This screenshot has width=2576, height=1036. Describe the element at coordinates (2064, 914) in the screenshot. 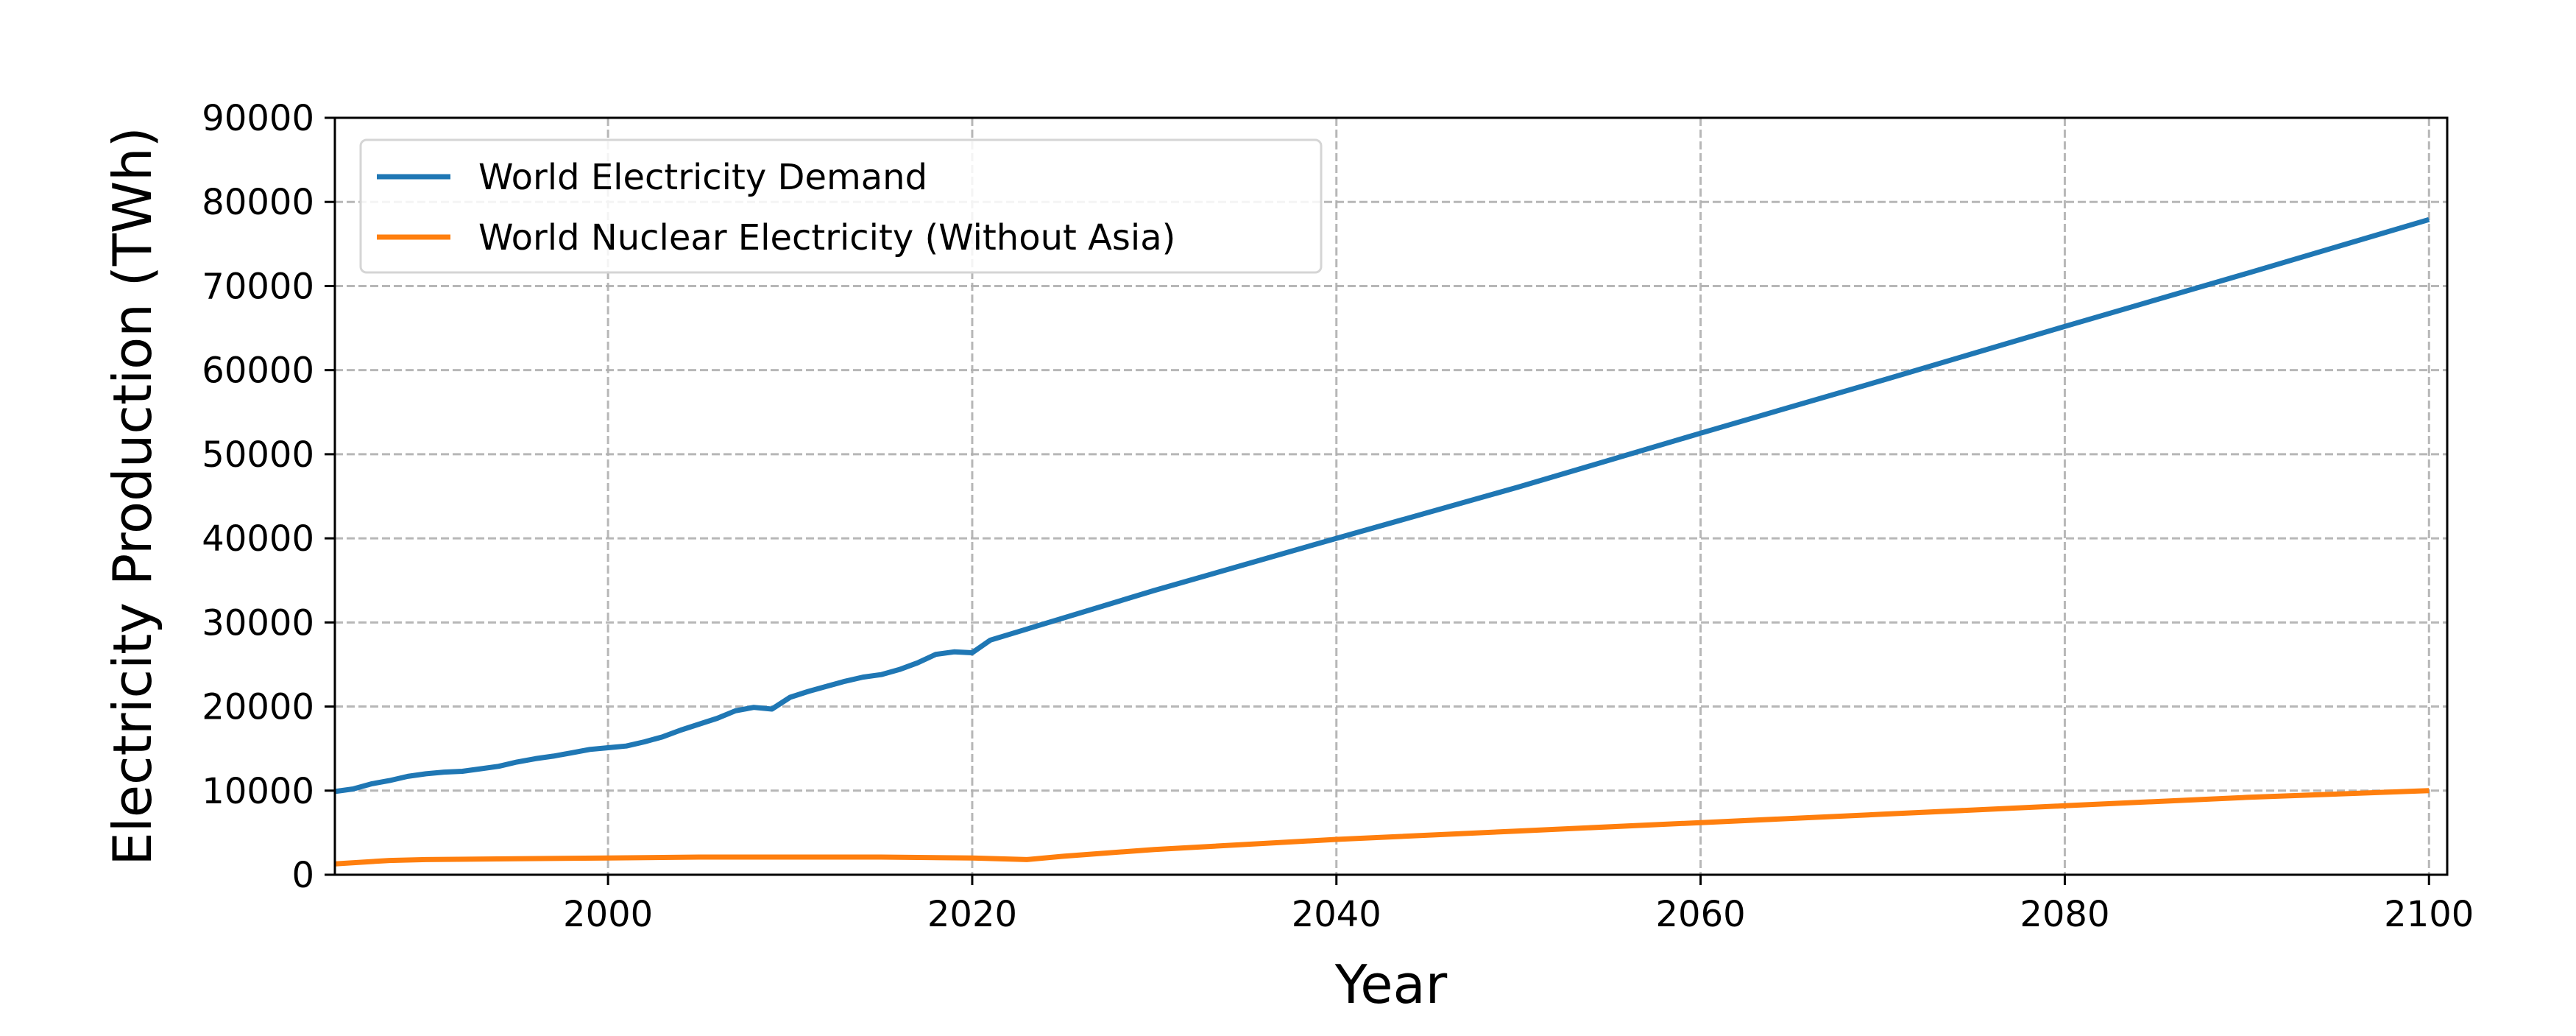

I see `x-tick-label: 2080` at that location.